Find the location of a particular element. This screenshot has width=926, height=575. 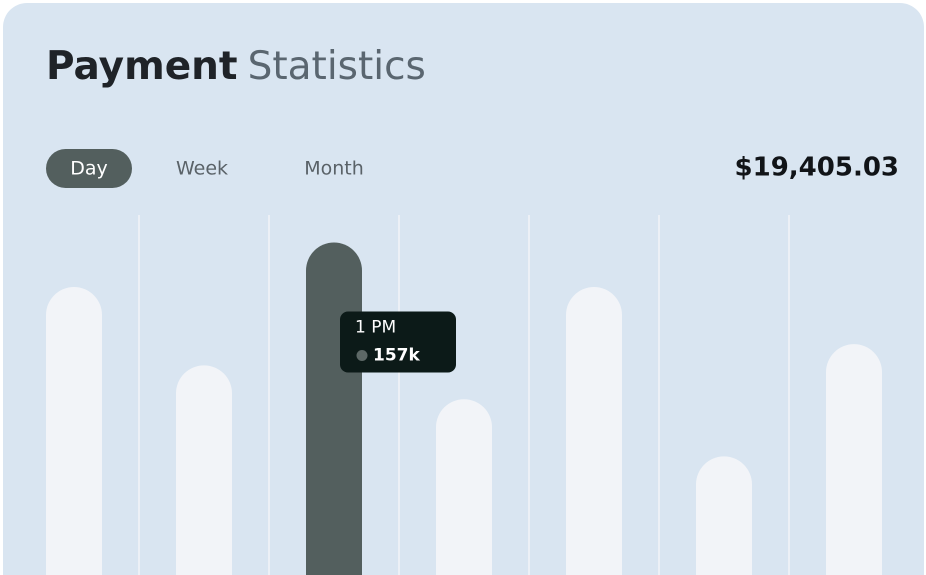

tooltip: 1 PM 157k is located at coordinates (398, 342).